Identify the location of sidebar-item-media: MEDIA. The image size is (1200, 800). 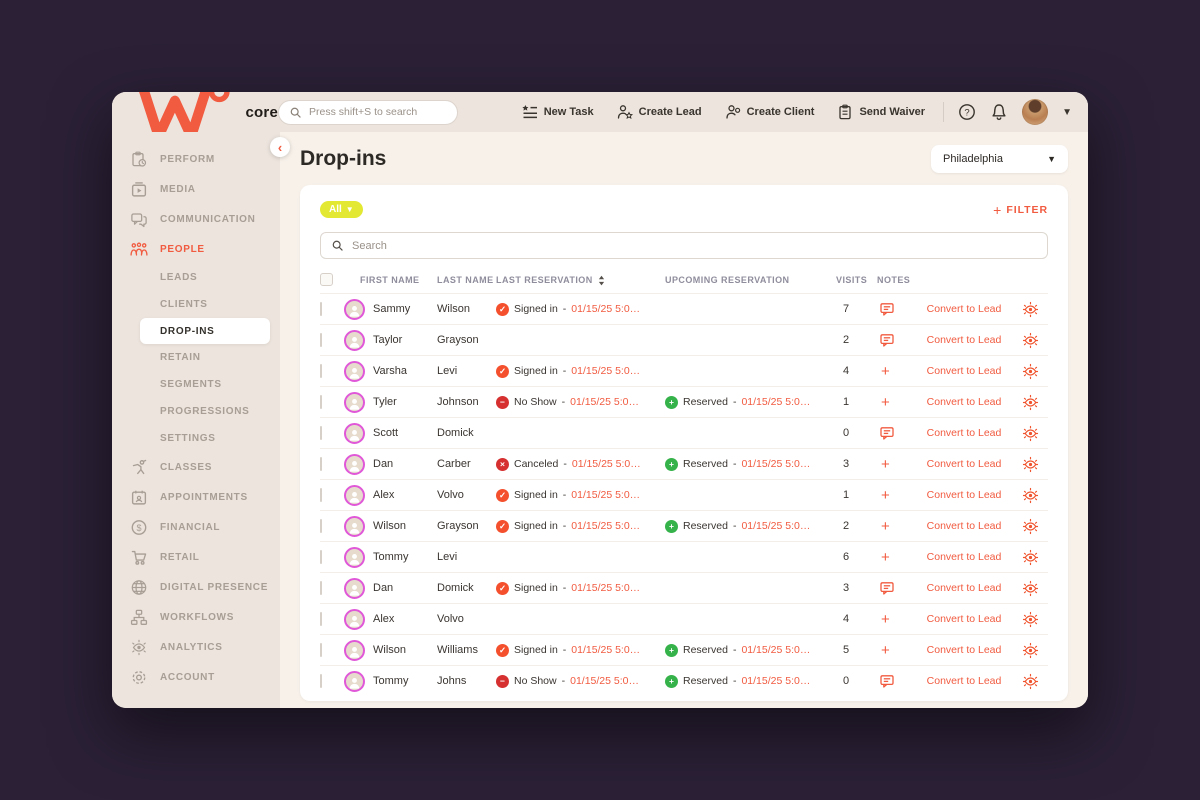
(196, 189).